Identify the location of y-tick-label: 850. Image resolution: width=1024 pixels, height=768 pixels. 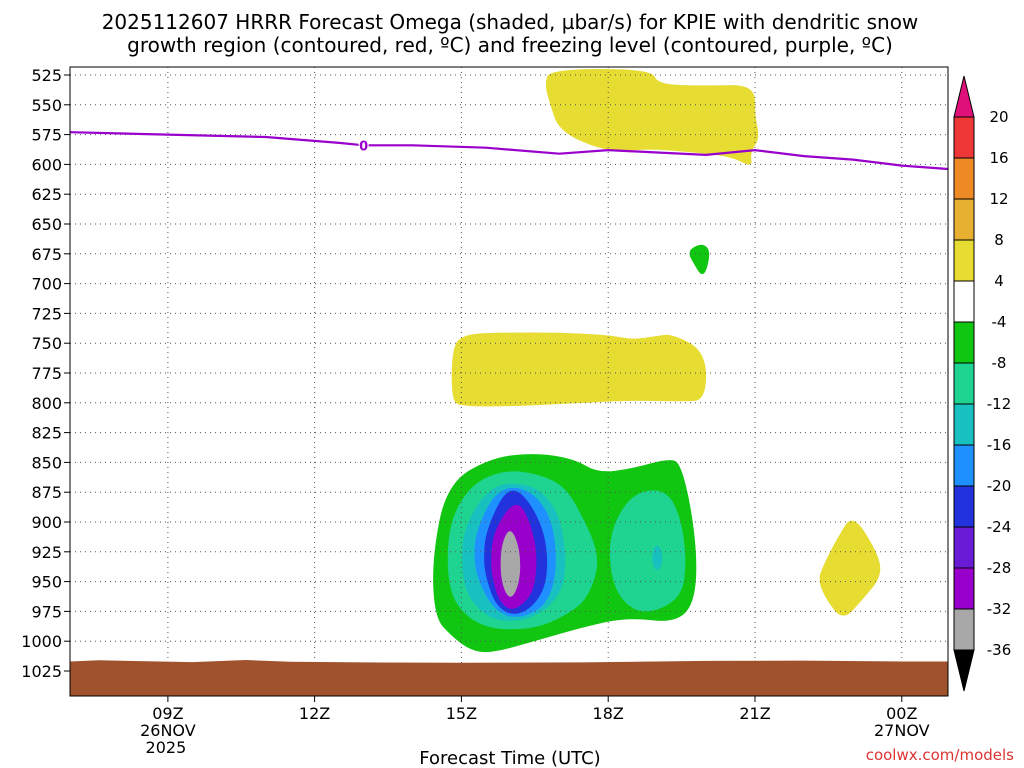
(46, 462).